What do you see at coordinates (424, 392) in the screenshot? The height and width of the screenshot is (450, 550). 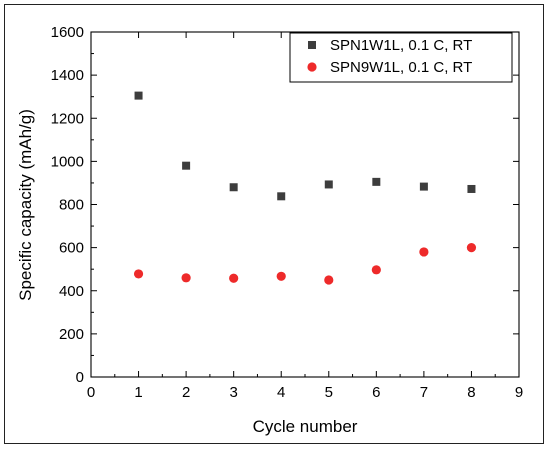 I see `x-tick-label: 7` at bounding box center [424, 392].